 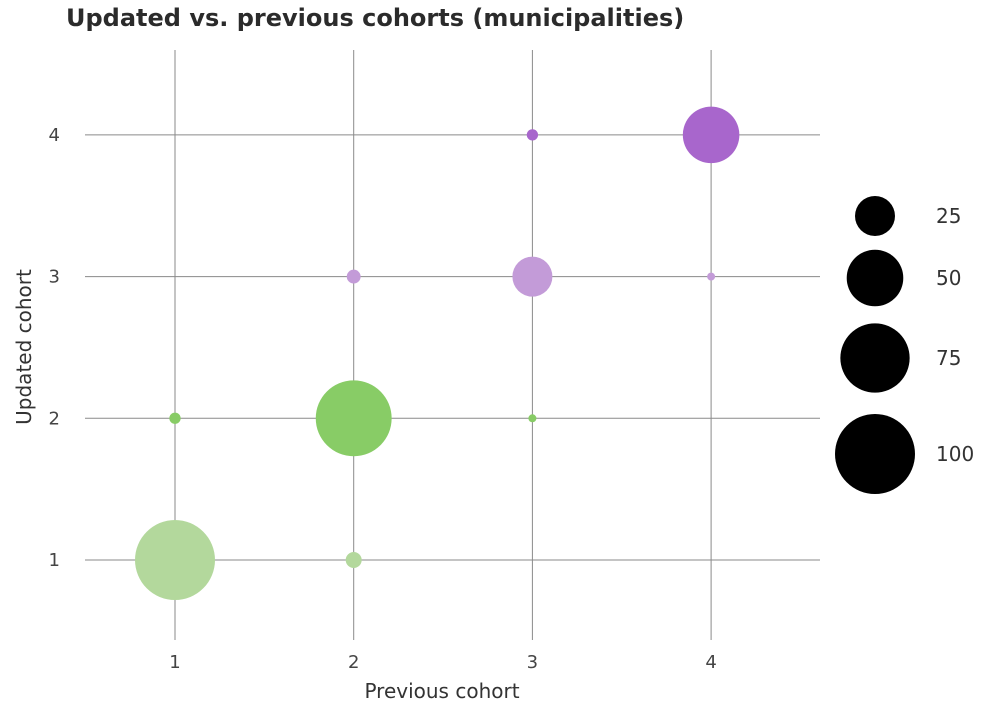 I want to click on x-tick-label: 3, so click(x=532, y=662).